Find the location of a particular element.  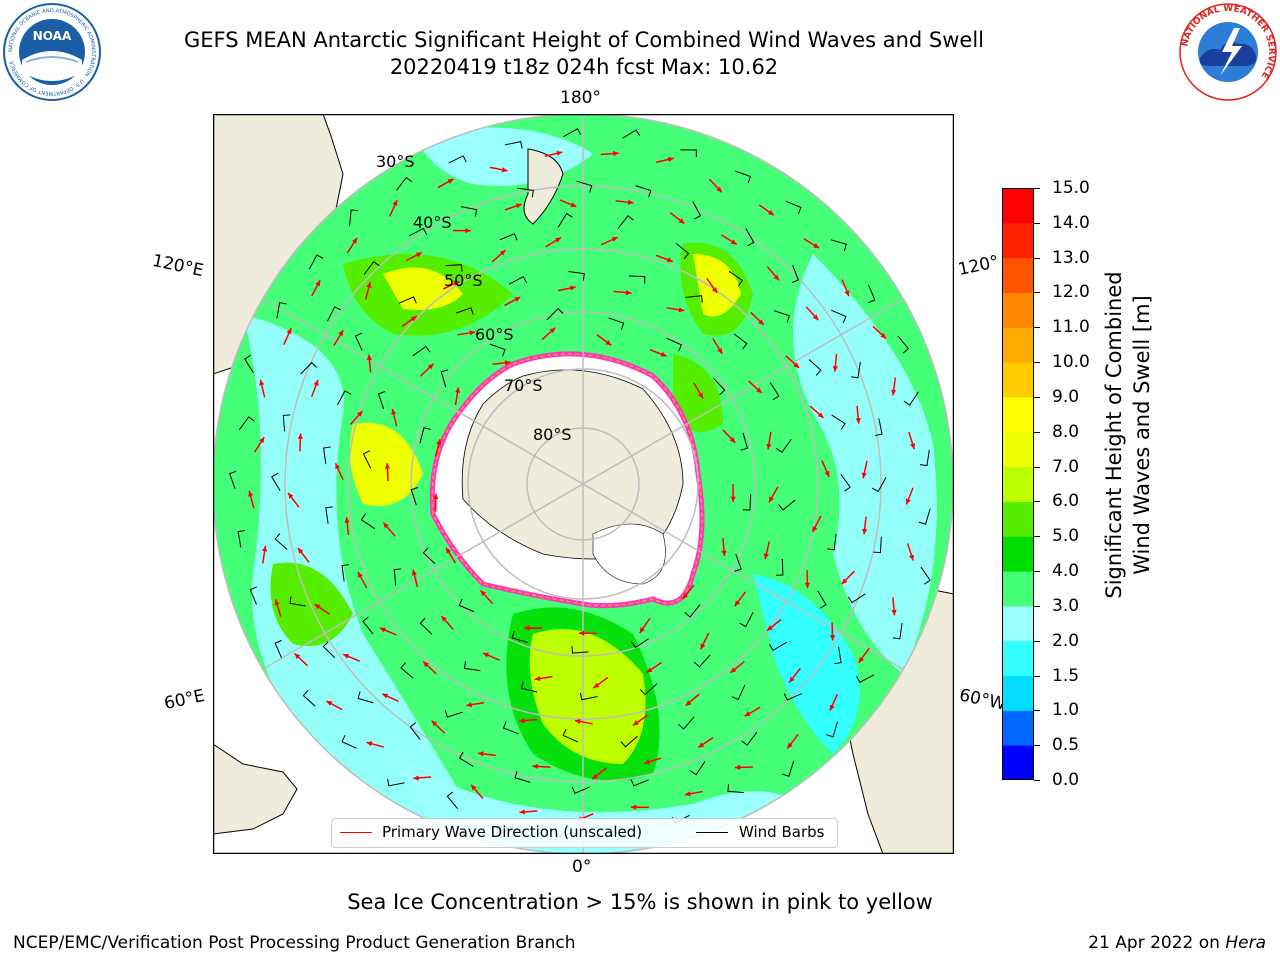

colorbar-label-line1: Significant Height of Combined is located at coordinates (1114, 435).